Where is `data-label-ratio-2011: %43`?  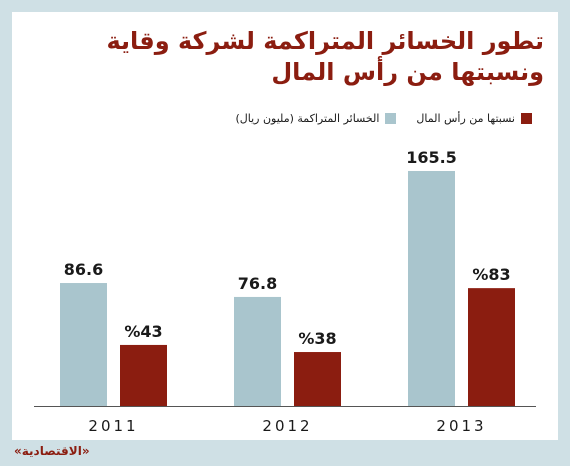
data-label-ratio-2011: %43 is located at coordinates (143, 331).